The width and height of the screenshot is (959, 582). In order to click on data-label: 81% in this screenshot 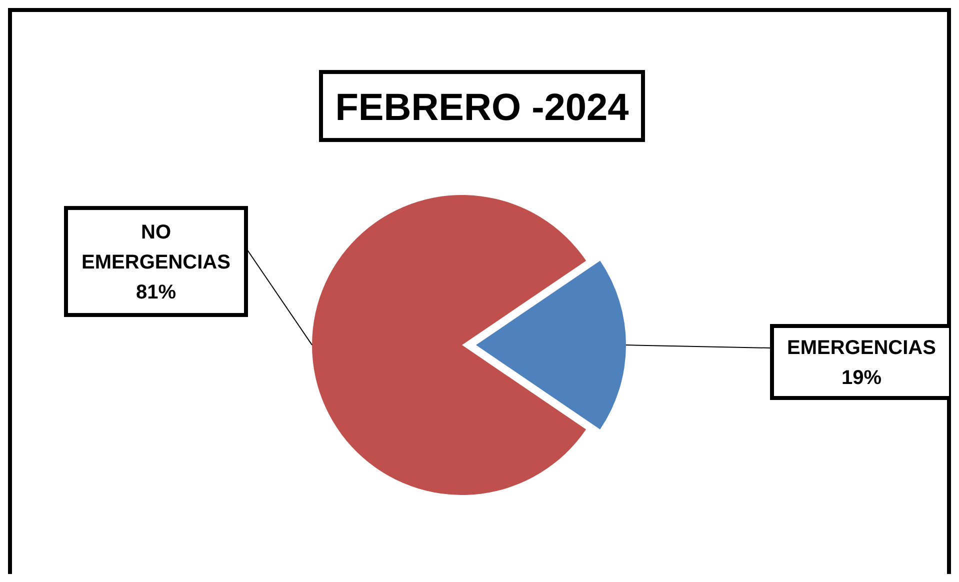, I will do `click(156, 293)`.